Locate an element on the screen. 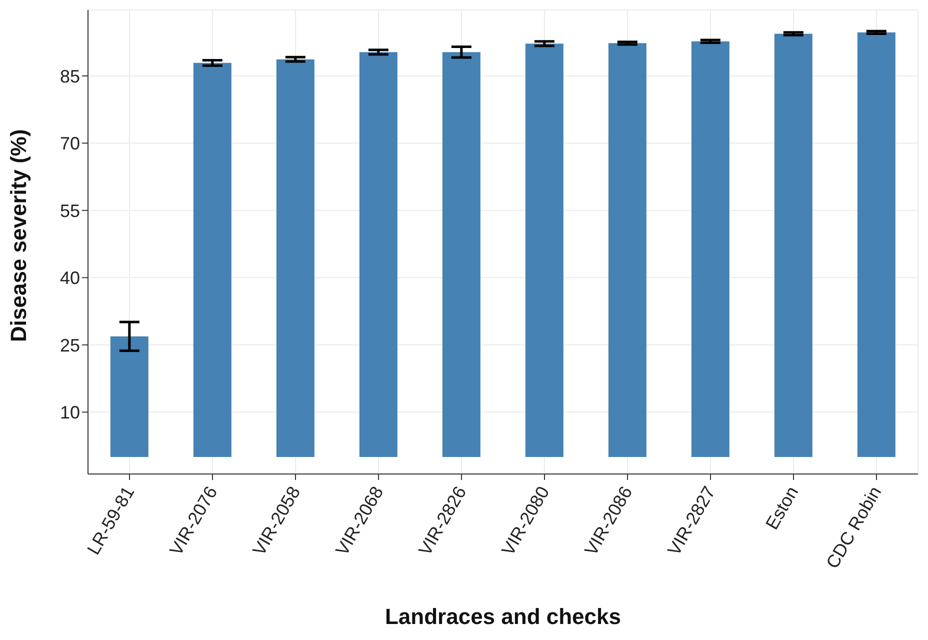 Image resolution: width=928 pixels, height=640 pixels. y-tick-label: 55 is located at coordinates (70, 210).